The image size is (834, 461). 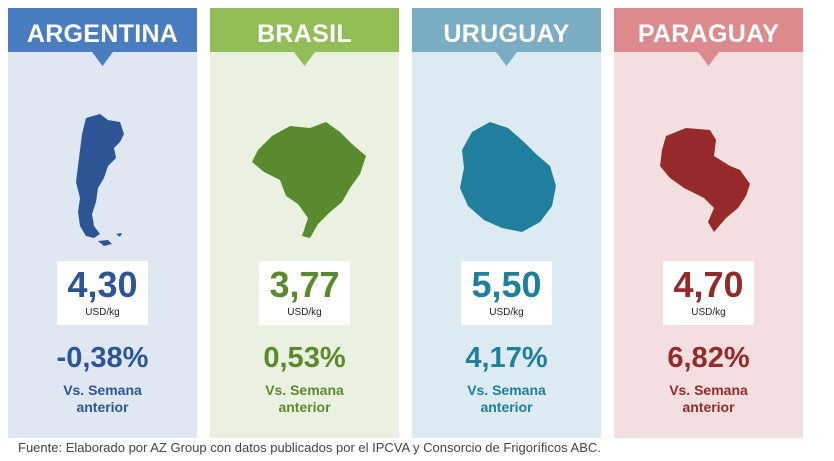 I want to click on price-value: 4,30, so click(x=102, y=284).